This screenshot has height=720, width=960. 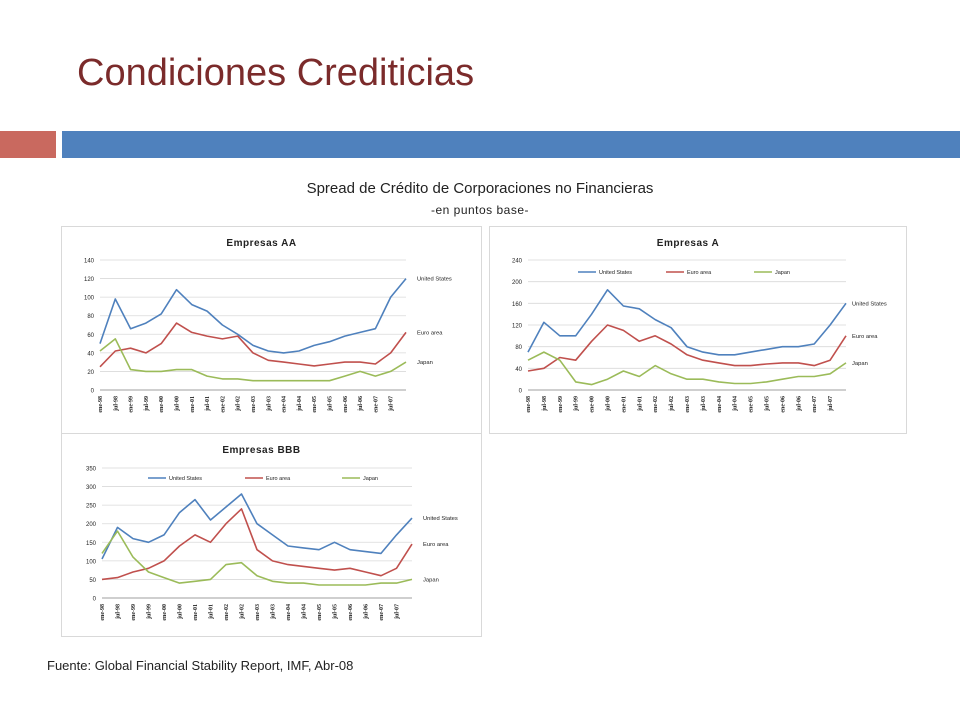 I want to click on y-tick-label: 300, so click(x=91, y=488).